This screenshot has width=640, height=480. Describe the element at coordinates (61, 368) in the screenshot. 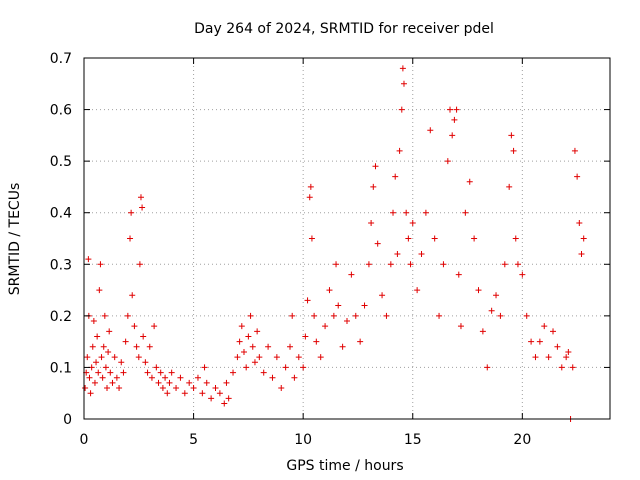

I see `y-tick-label: 0.1` at that location.